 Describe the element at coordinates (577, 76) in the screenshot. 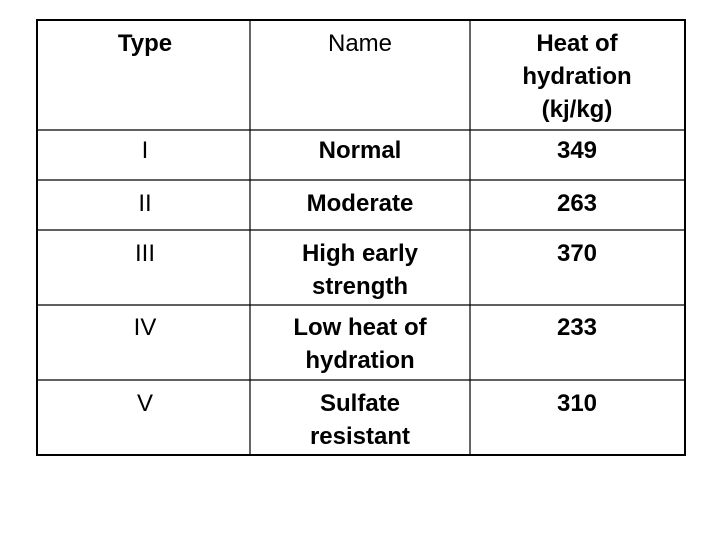

I see `header-heat: Heat of hydration (kj/kg)` at that location.